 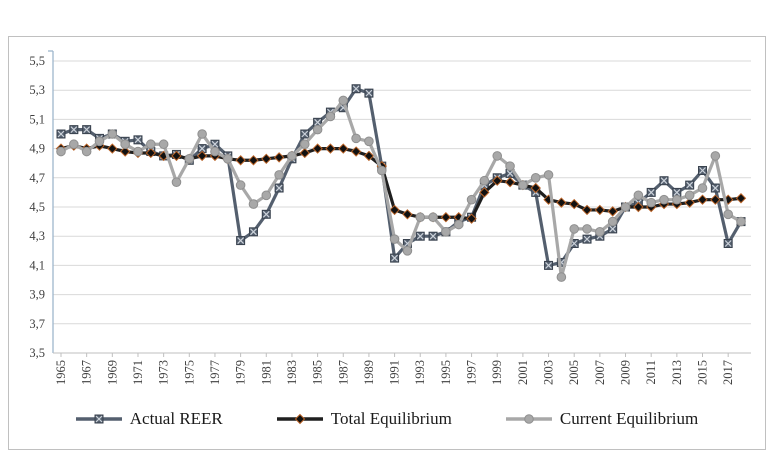 What do you see at coordinates (629, 418) in the screenshot?
I see `legend-label: Current Equilibrium` at bounding box center [629, 418].